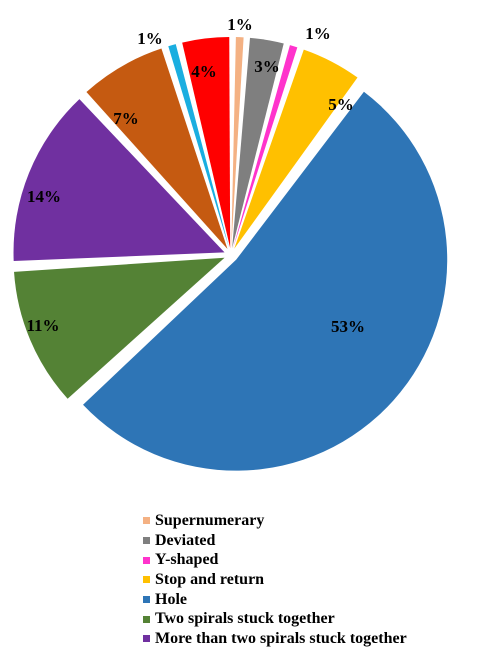 The width and height of the screenshot is (495, 666). What do you see at coordinates (210, 520) in the screenshot?
I see `legend-label: Supernumerary` at bounding box center [210, 520].